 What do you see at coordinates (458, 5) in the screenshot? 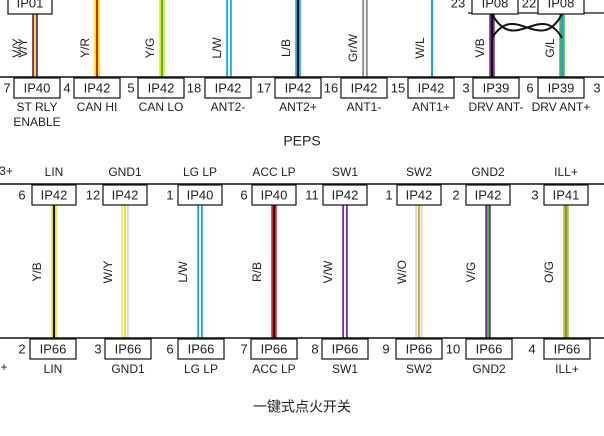
I see `pin-number-upper: 23` at bounding box center [458, 5].